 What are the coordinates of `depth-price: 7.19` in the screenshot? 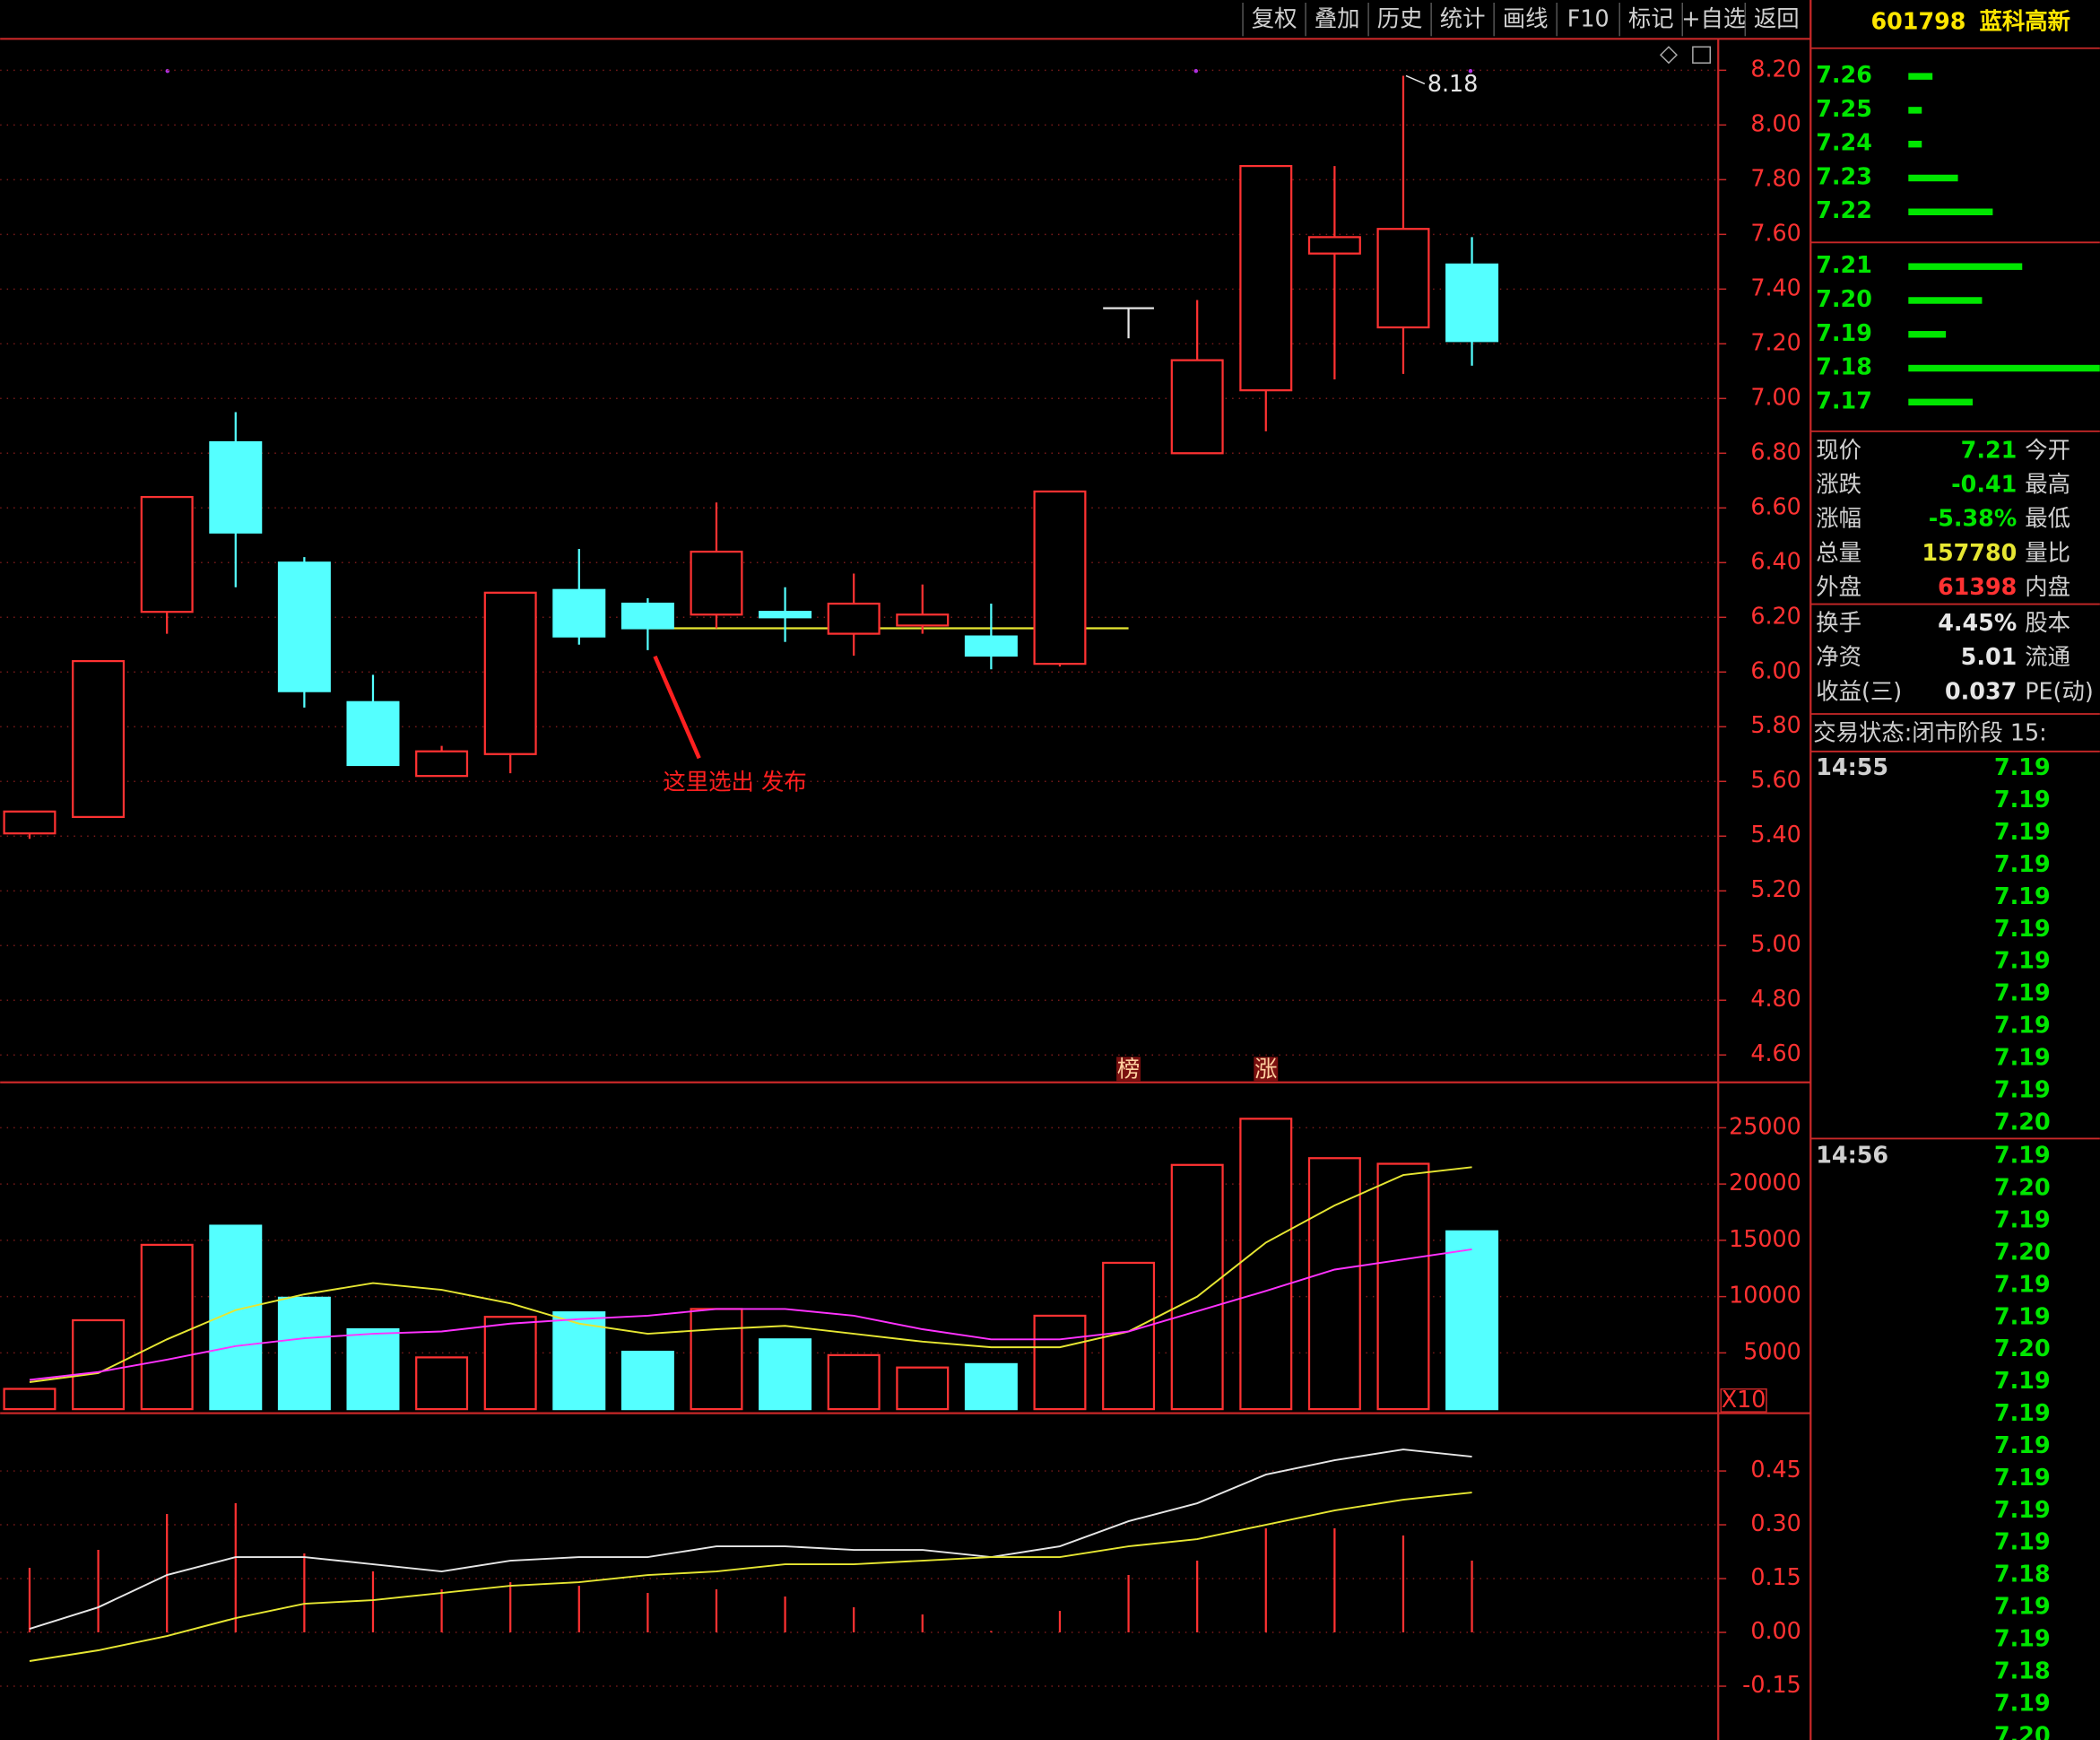 It's located at (1844, 333).